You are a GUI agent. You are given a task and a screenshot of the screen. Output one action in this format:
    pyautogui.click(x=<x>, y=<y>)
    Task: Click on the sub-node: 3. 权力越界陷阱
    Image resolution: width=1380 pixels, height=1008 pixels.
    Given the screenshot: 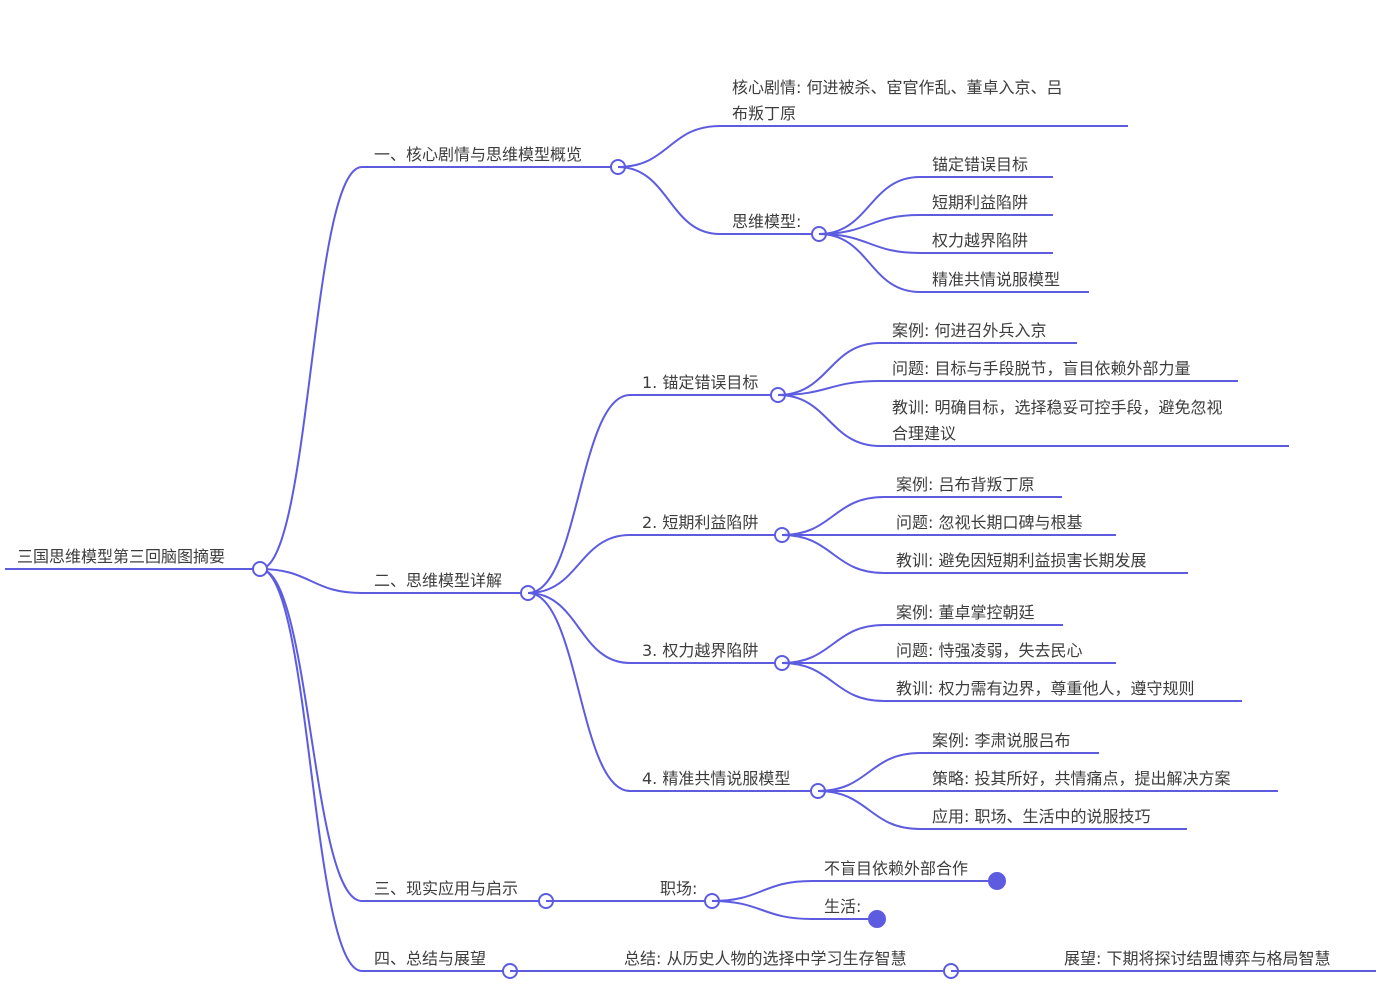 What is the action you would take?
    pyautogui.click(x=710, y=656)
    